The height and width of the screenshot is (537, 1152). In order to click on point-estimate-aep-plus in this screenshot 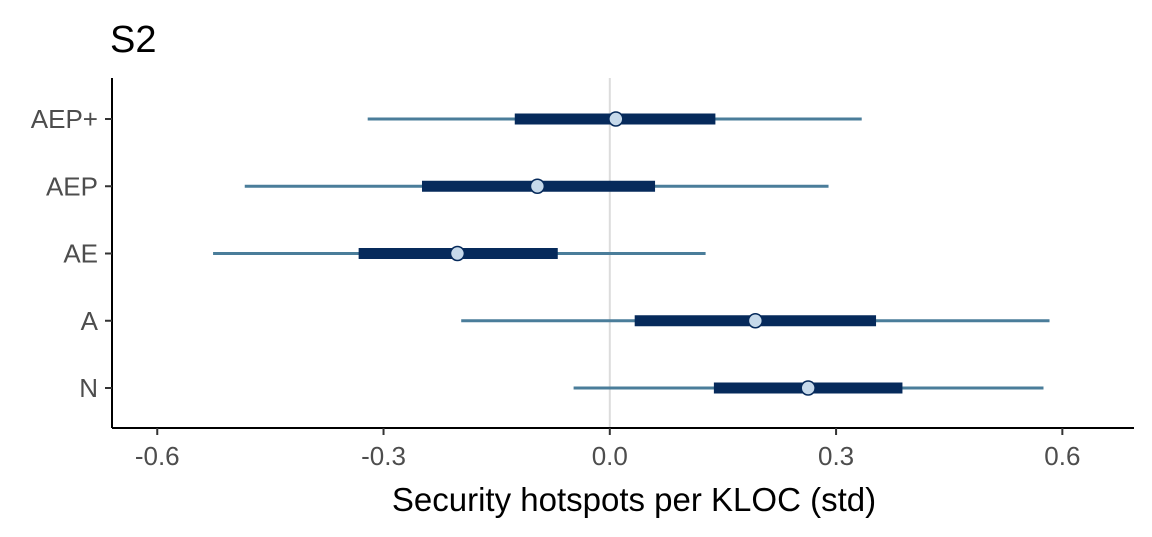, I will do `click(616, 119)`.